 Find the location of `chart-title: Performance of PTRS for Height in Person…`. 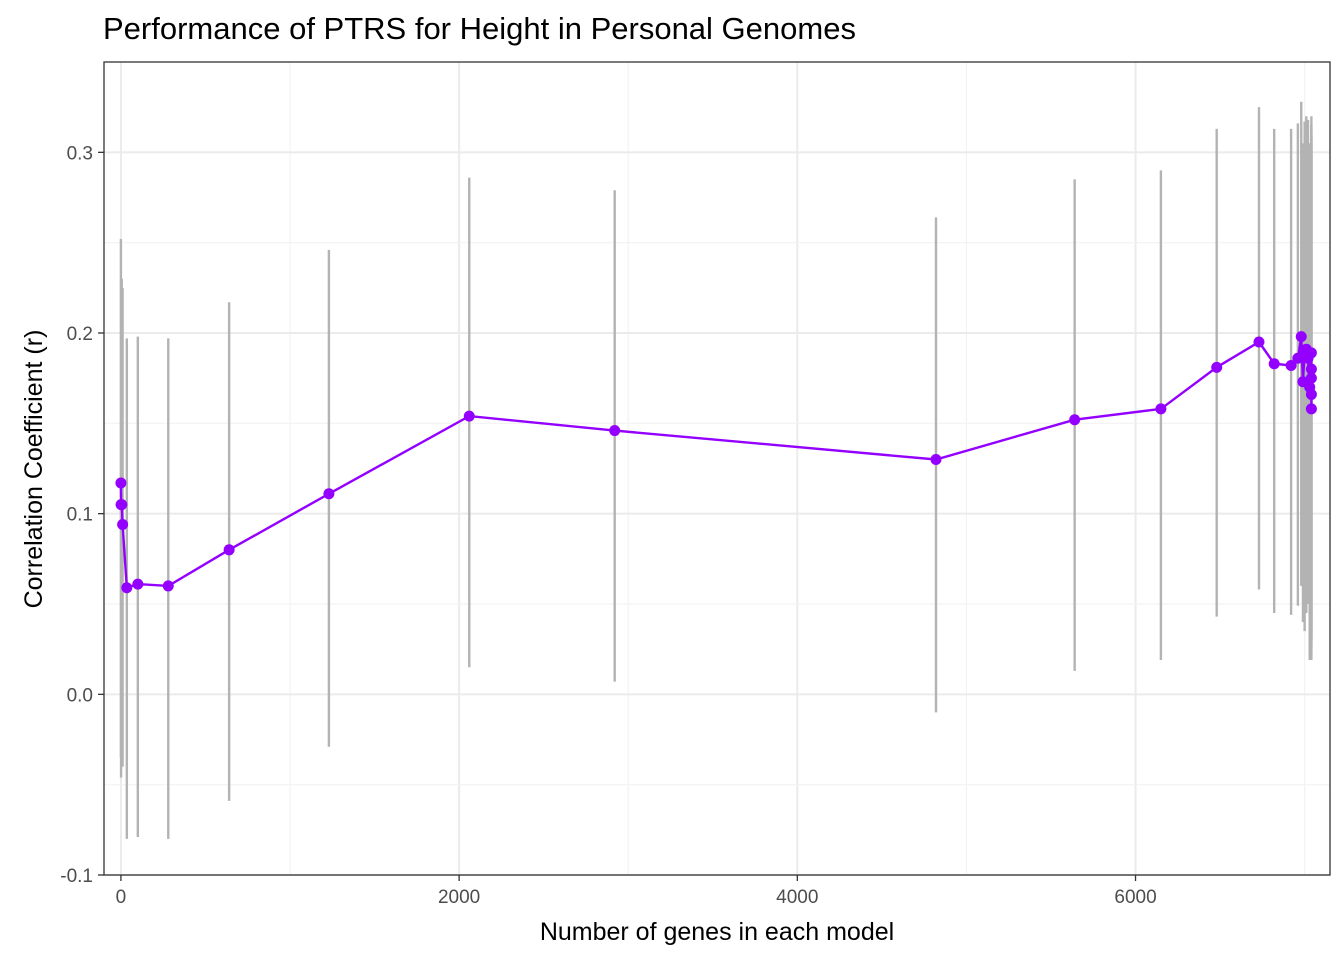

chart-title: Performance of PTRS for Height in Person… is located at coordinates (479, 28).